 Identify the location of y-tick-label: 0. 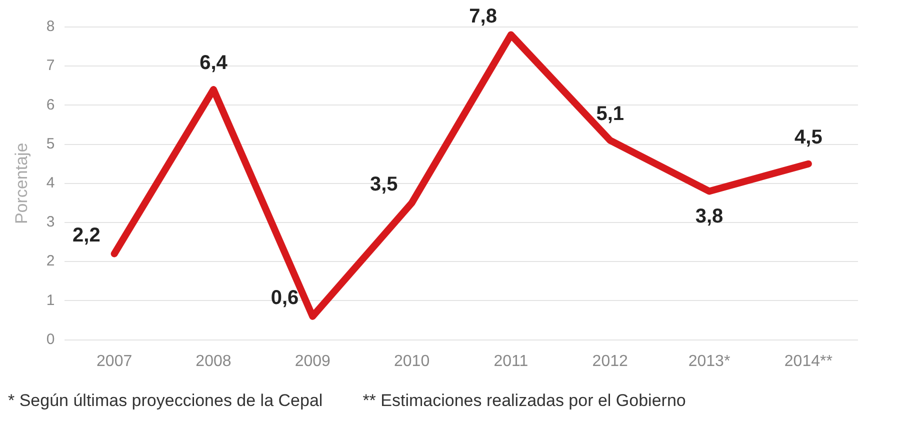
(50, 339).